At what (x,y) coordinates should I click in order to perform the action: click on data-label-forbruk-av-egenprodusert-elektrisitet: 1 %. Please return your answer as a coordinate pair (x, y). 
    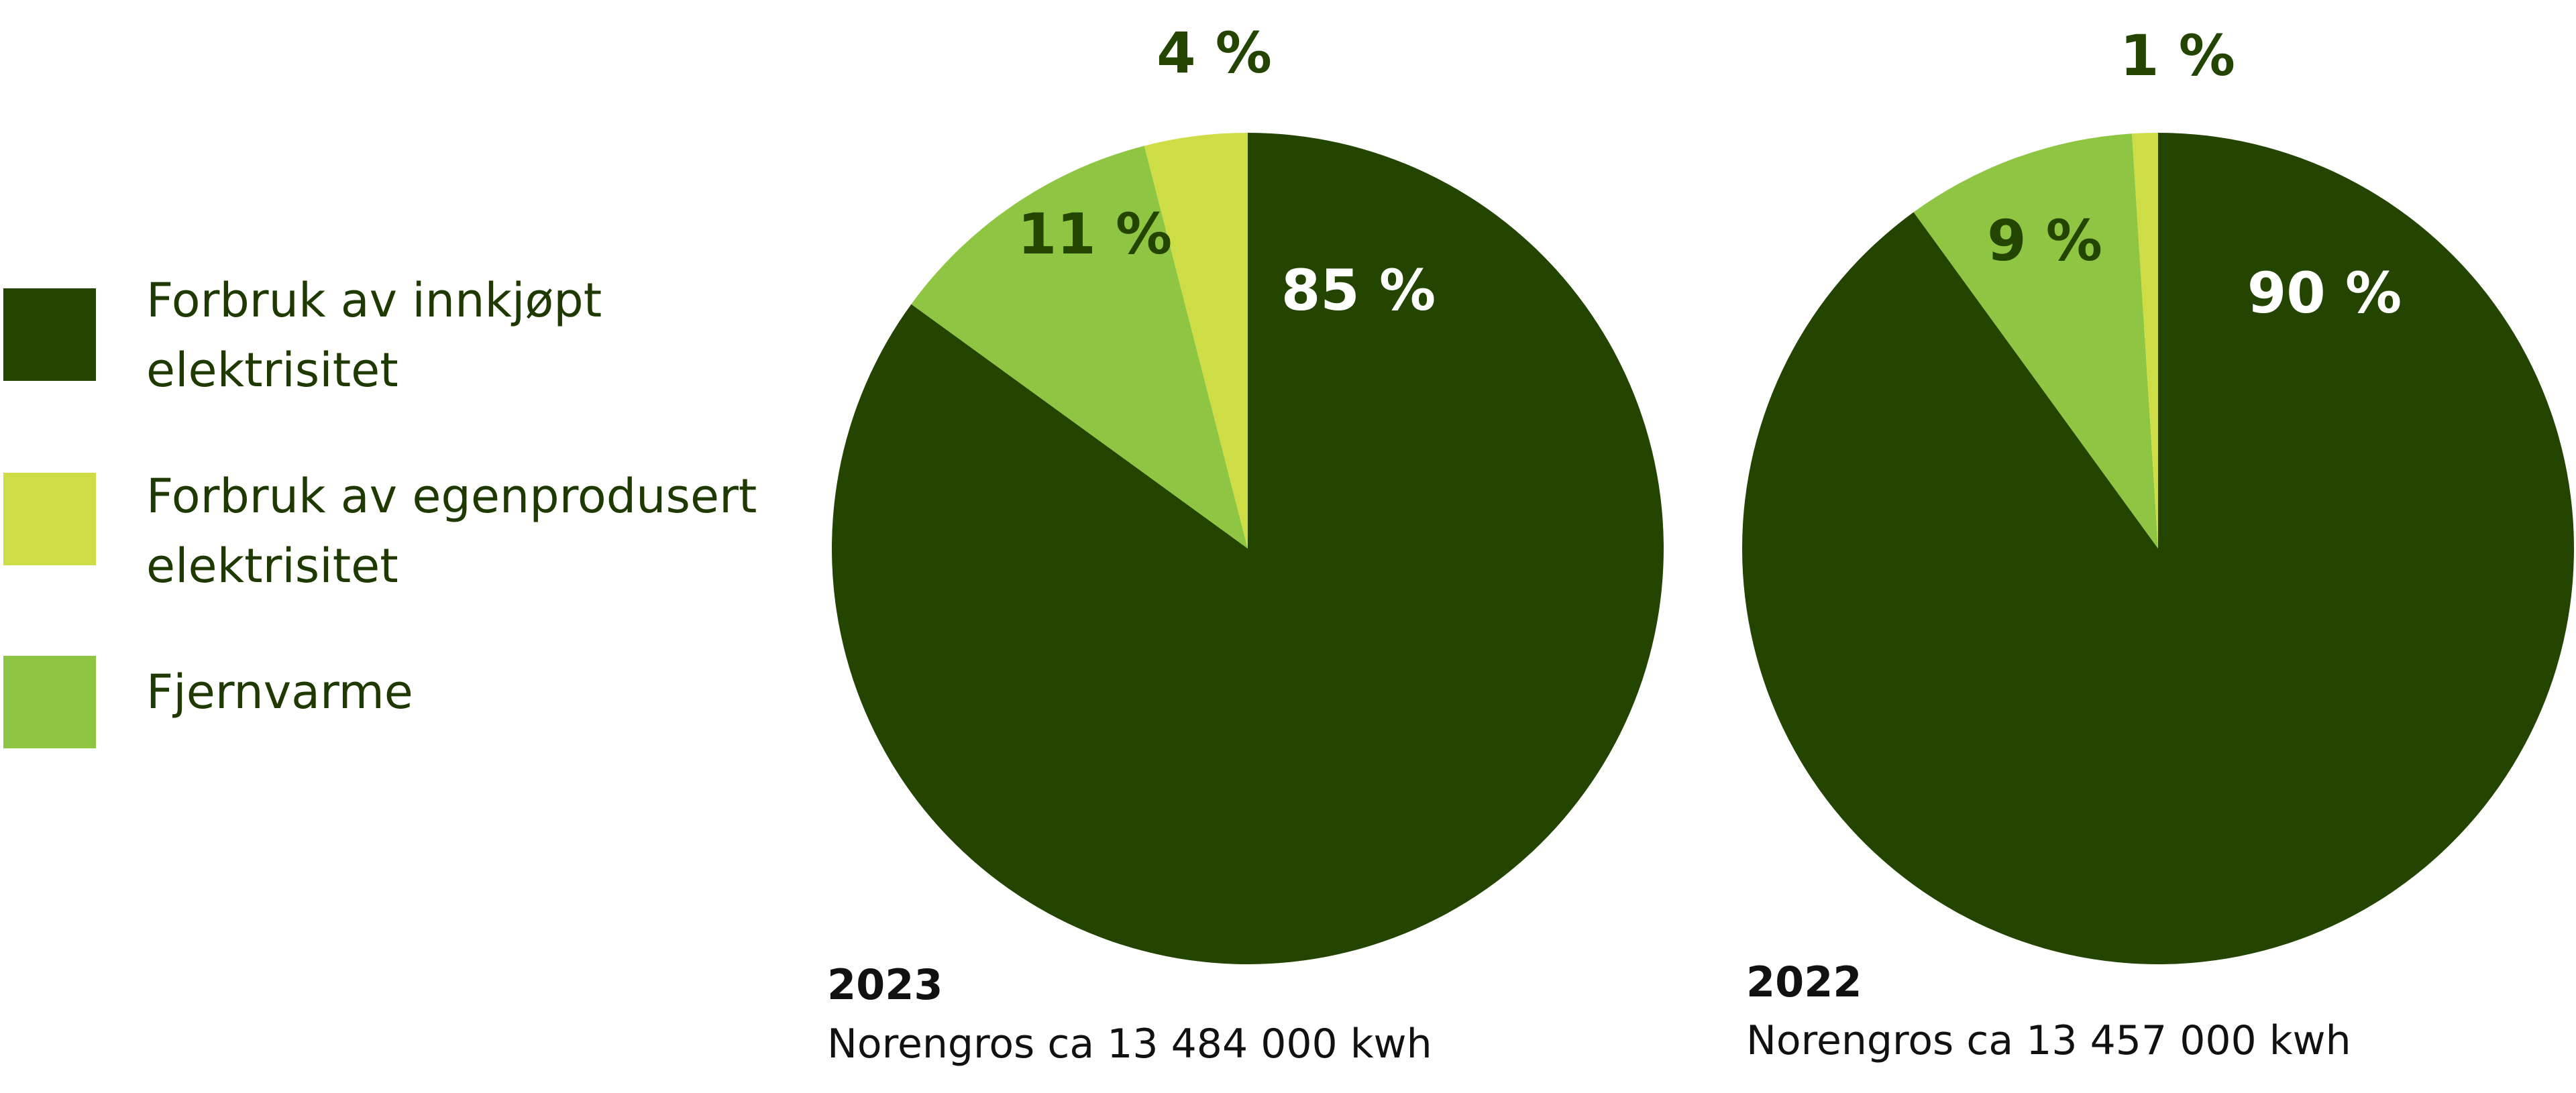
    Looking at the image, I should click on (2177, 56).